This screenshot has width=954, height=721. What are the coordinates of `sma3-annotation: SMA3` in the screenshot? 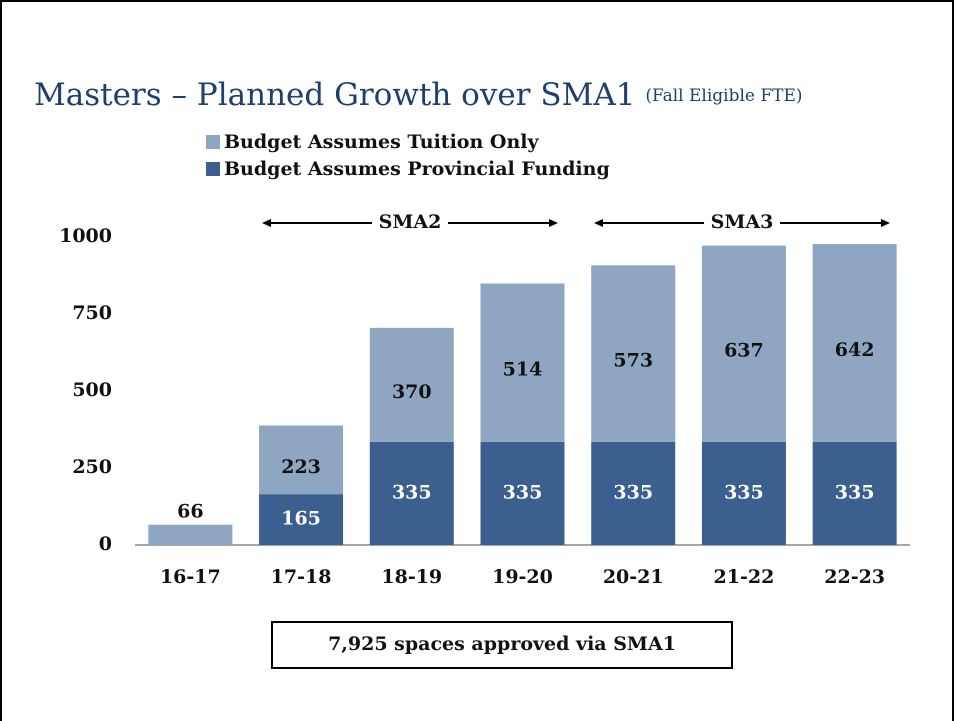 It's located at (742, 222).